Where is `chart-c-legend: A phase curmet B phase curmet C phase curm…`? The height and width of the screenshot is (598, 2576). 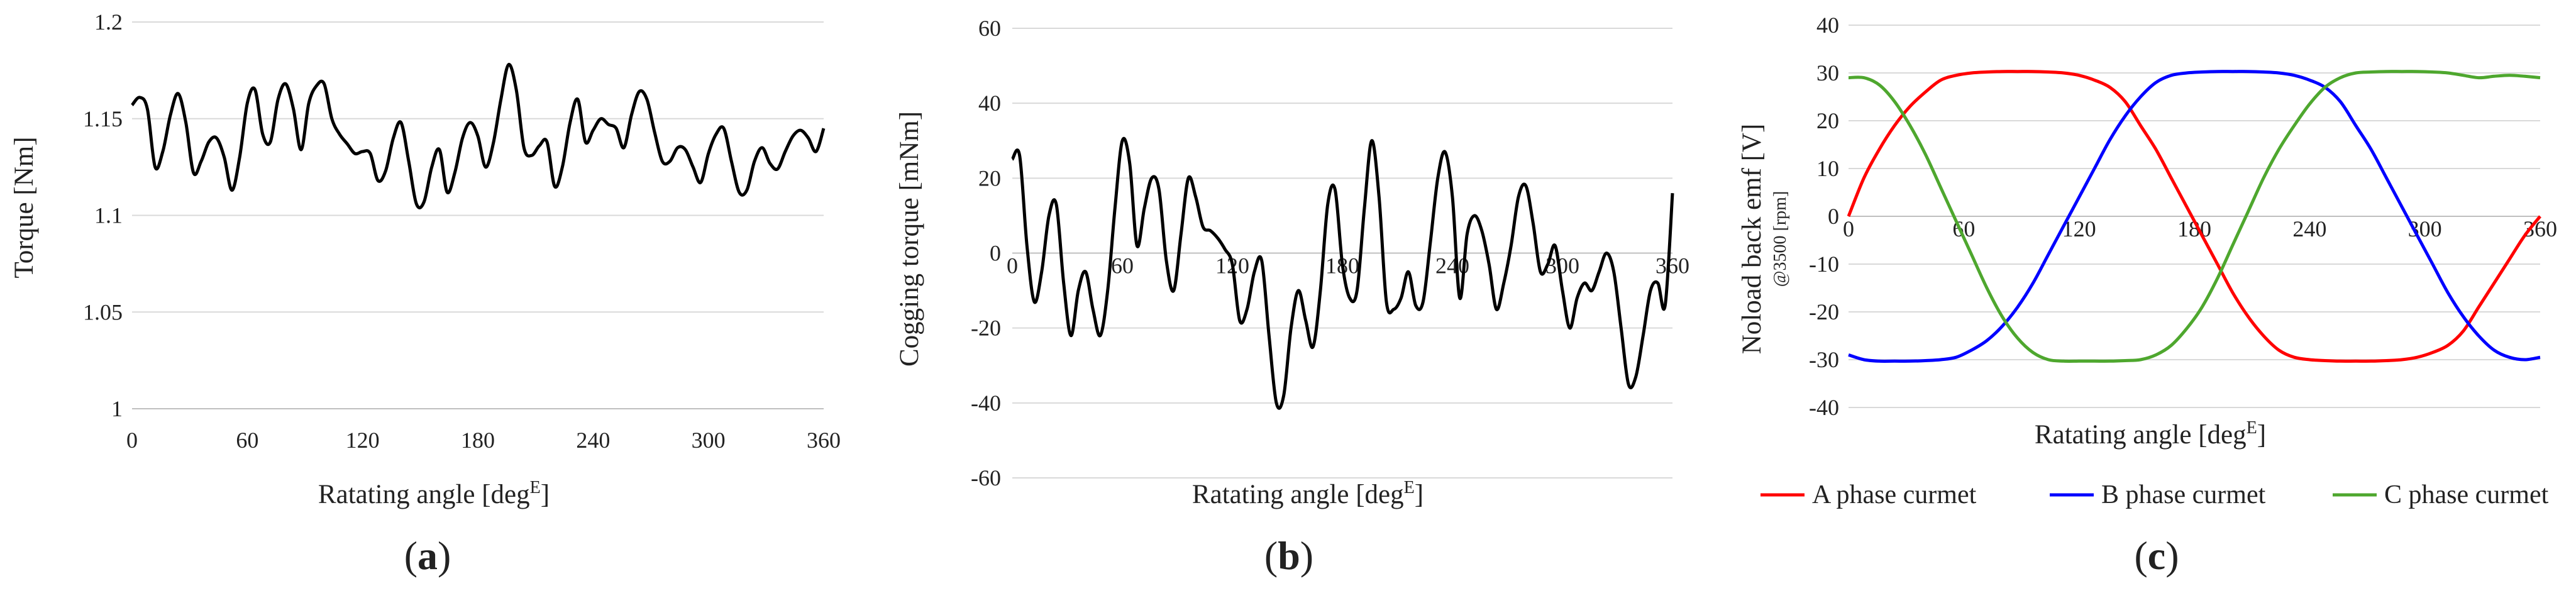 chart-c-legend: A phase curmet B phase curmet C phase curm… is located at coordinates (2155, 494).